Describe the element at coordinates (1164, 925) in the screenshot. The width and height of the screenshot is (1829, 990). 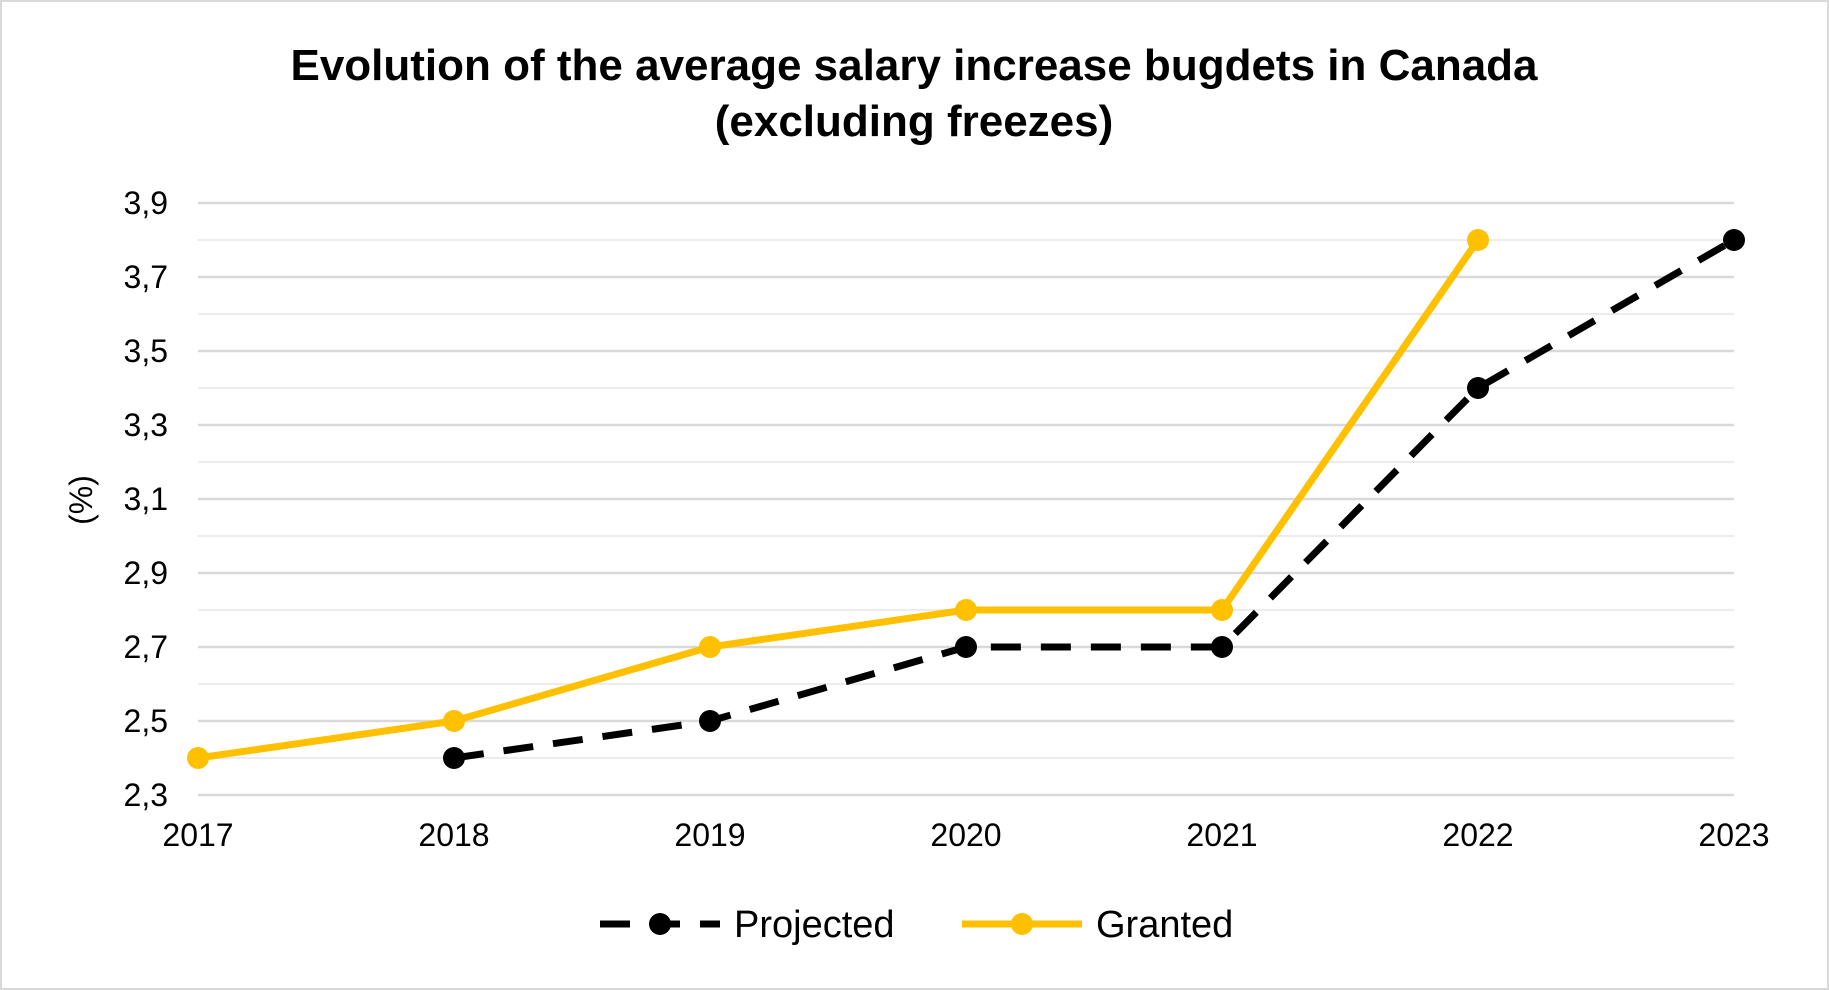
I see `granted-legend-label: Granted` at that location.